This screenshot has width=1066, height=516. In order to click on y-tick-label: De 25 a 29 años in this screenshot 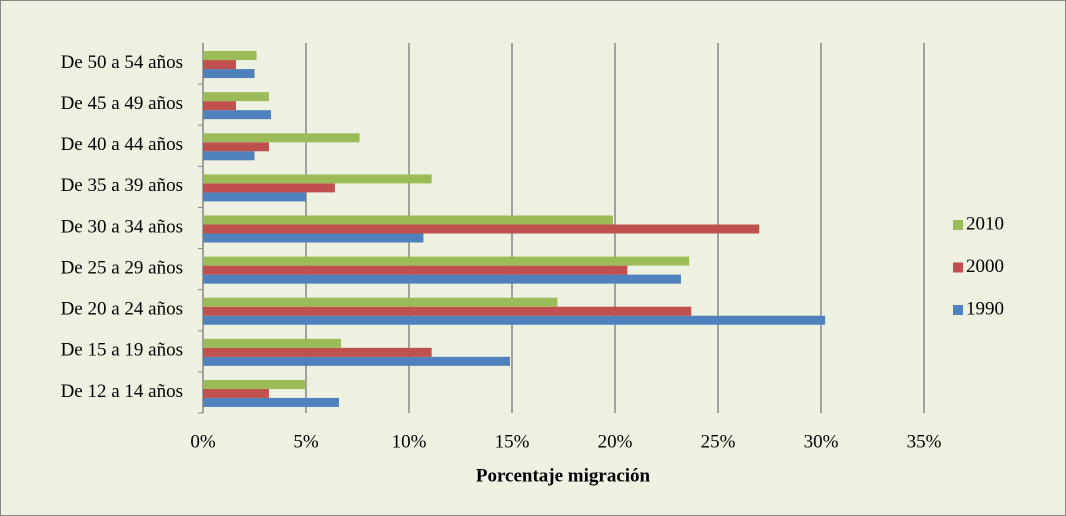, I will do `click(122, 267)`.